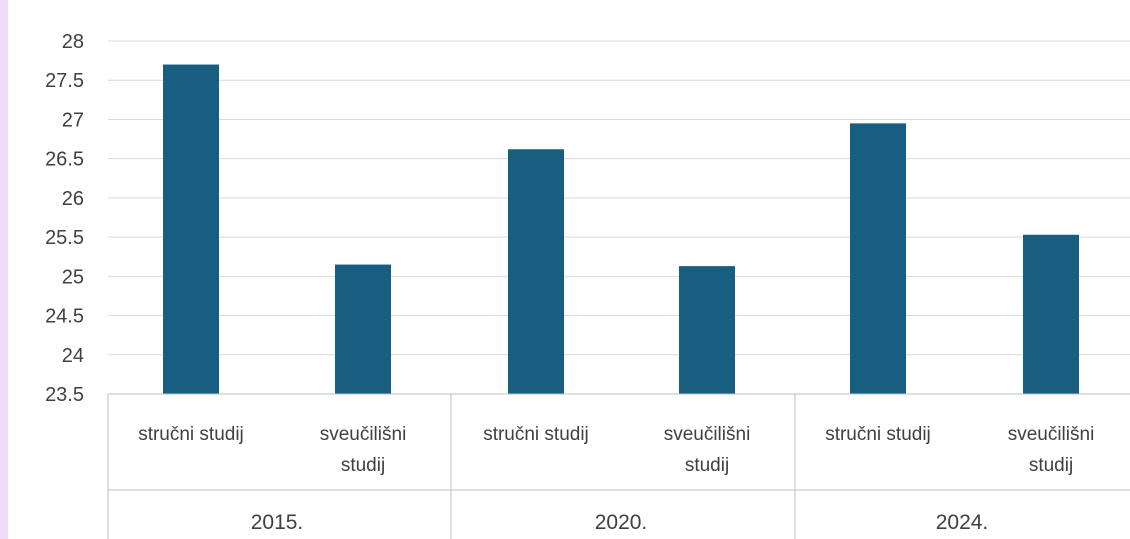 The image size is (1130, 539). What do you see at coordinates (621, 522) in the screenshot?
I see `group-label: 2020.` at bounding box center [621, 522].